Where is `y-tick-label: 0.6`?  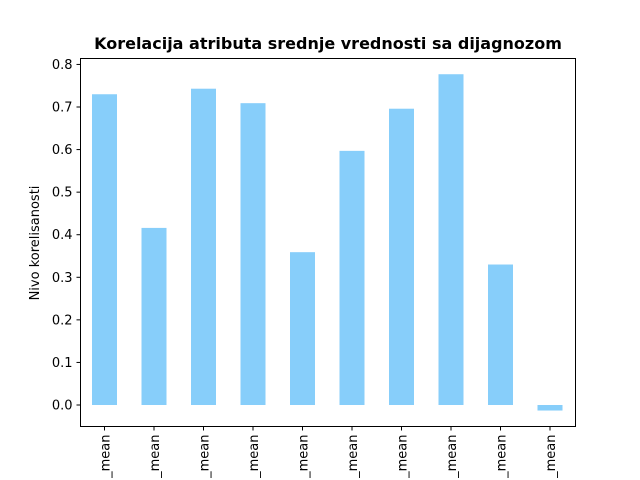
y-tick-label: 0.6 is located at coordinates (62, 150).